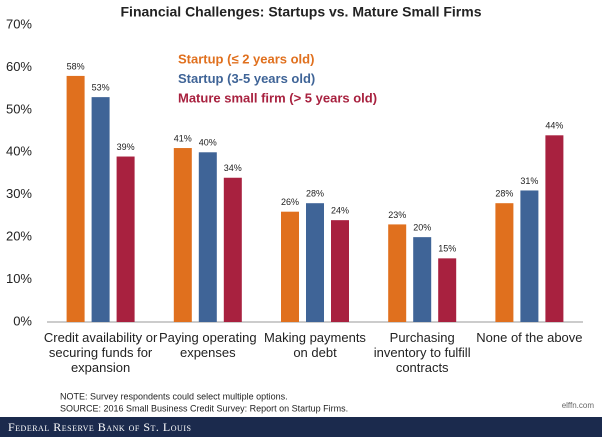 This screenshot has width=602, height=437. Describe the element at coordinates (19, 66) in the screenshot. I see `y-tick-label: 60%` at that location.